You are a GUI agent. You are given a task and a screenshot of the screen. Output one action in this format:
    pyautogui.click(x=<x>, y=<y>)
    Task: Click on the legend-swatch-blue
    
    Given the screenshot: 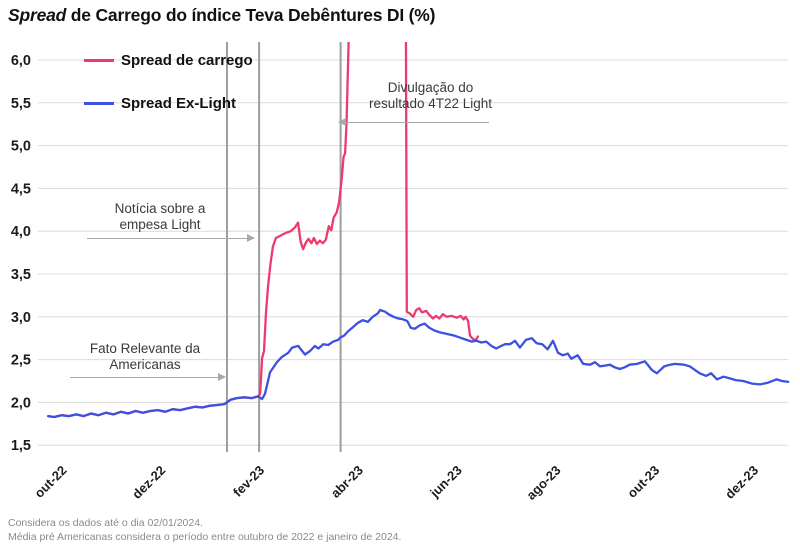 What is the action you would take?
    pyautogui.click(x=99, y=103)
    